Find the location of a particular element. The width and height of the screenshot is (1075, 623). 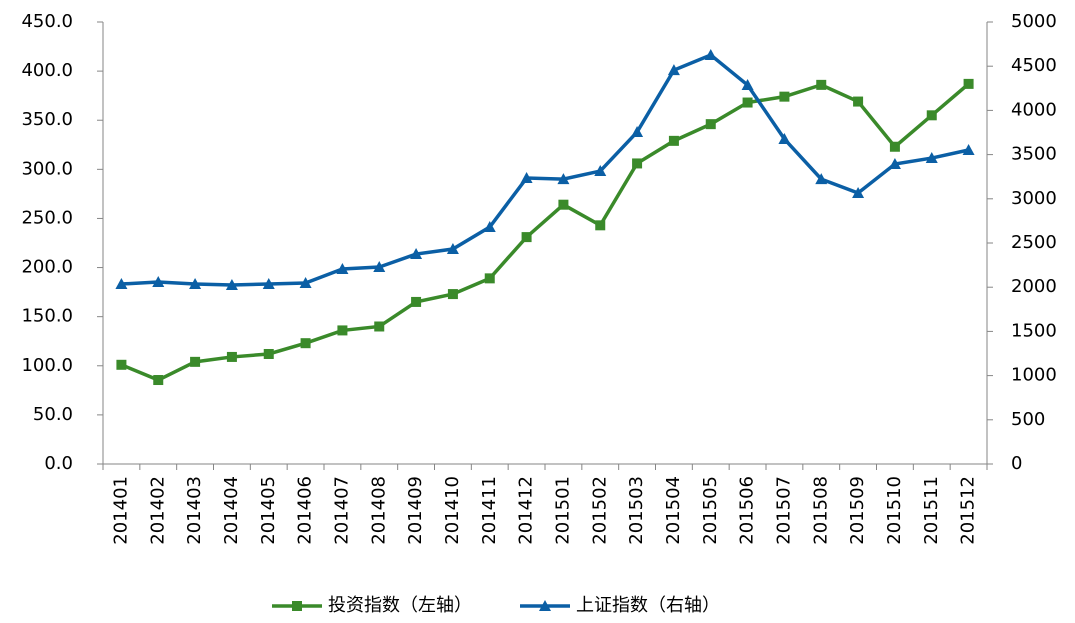

y-tick-label: 100.0 is located at coordinates (47, 365).